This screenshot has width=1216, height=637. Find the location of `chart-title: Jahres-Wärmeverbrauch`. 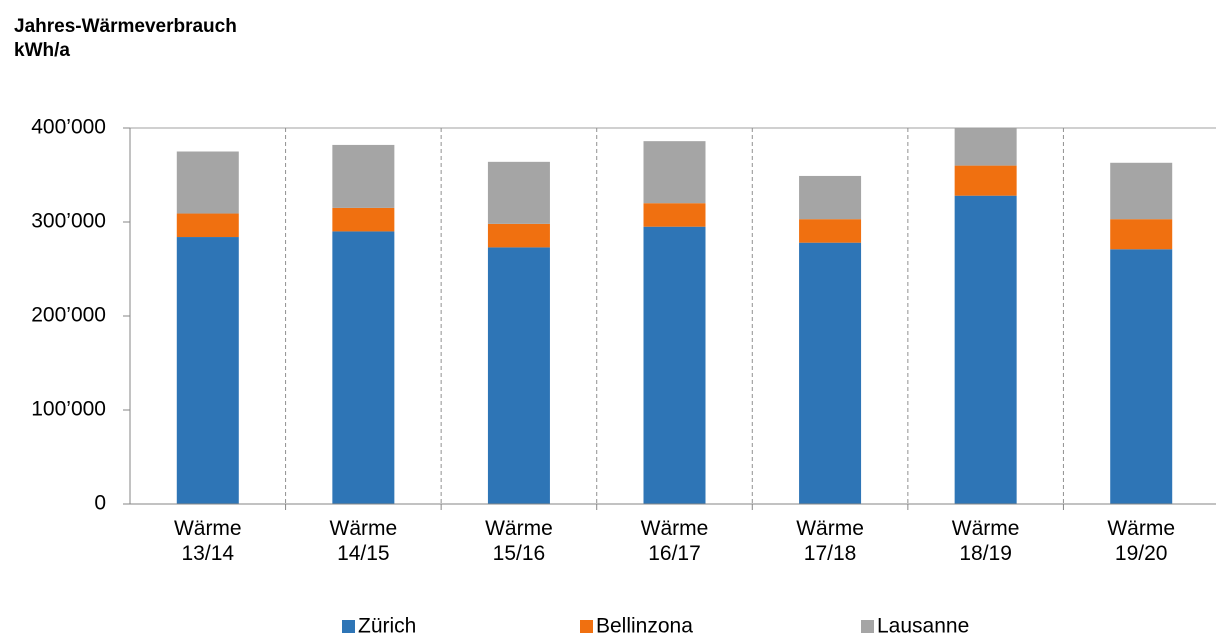

chart-title: Jahres-Wärmeverbrauch is located at coordinates (125, 26).